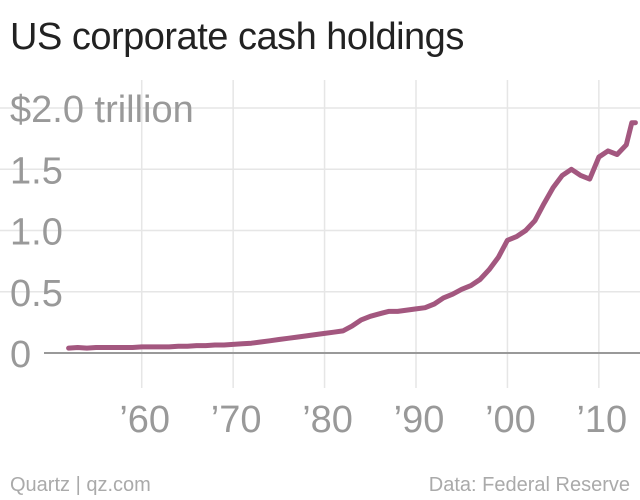 The height and width of the screenshot is (500, 640). What do you see at coordinates (327, 420) in the screenshot?
I see `x-tick-label: ’80` at bounding box center [327, 420].